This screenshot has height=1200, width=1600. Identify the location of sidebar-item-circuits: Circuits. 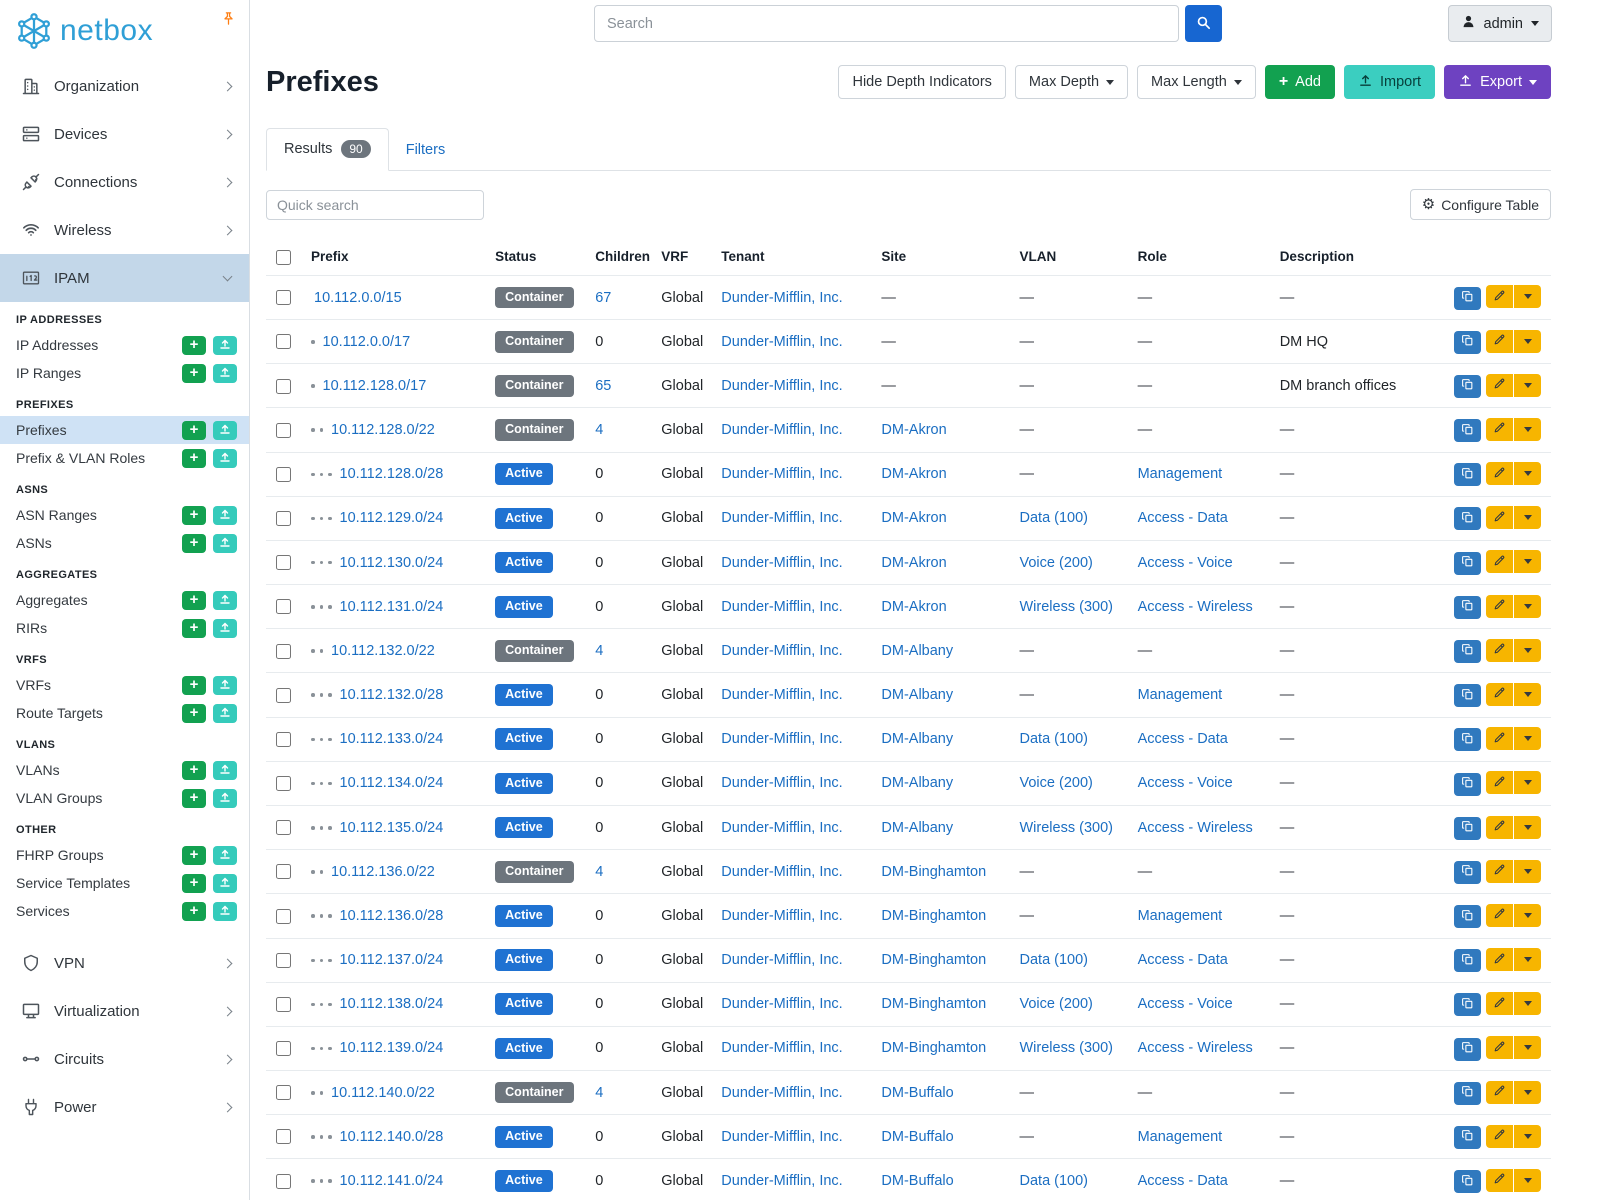
(124, 1059).